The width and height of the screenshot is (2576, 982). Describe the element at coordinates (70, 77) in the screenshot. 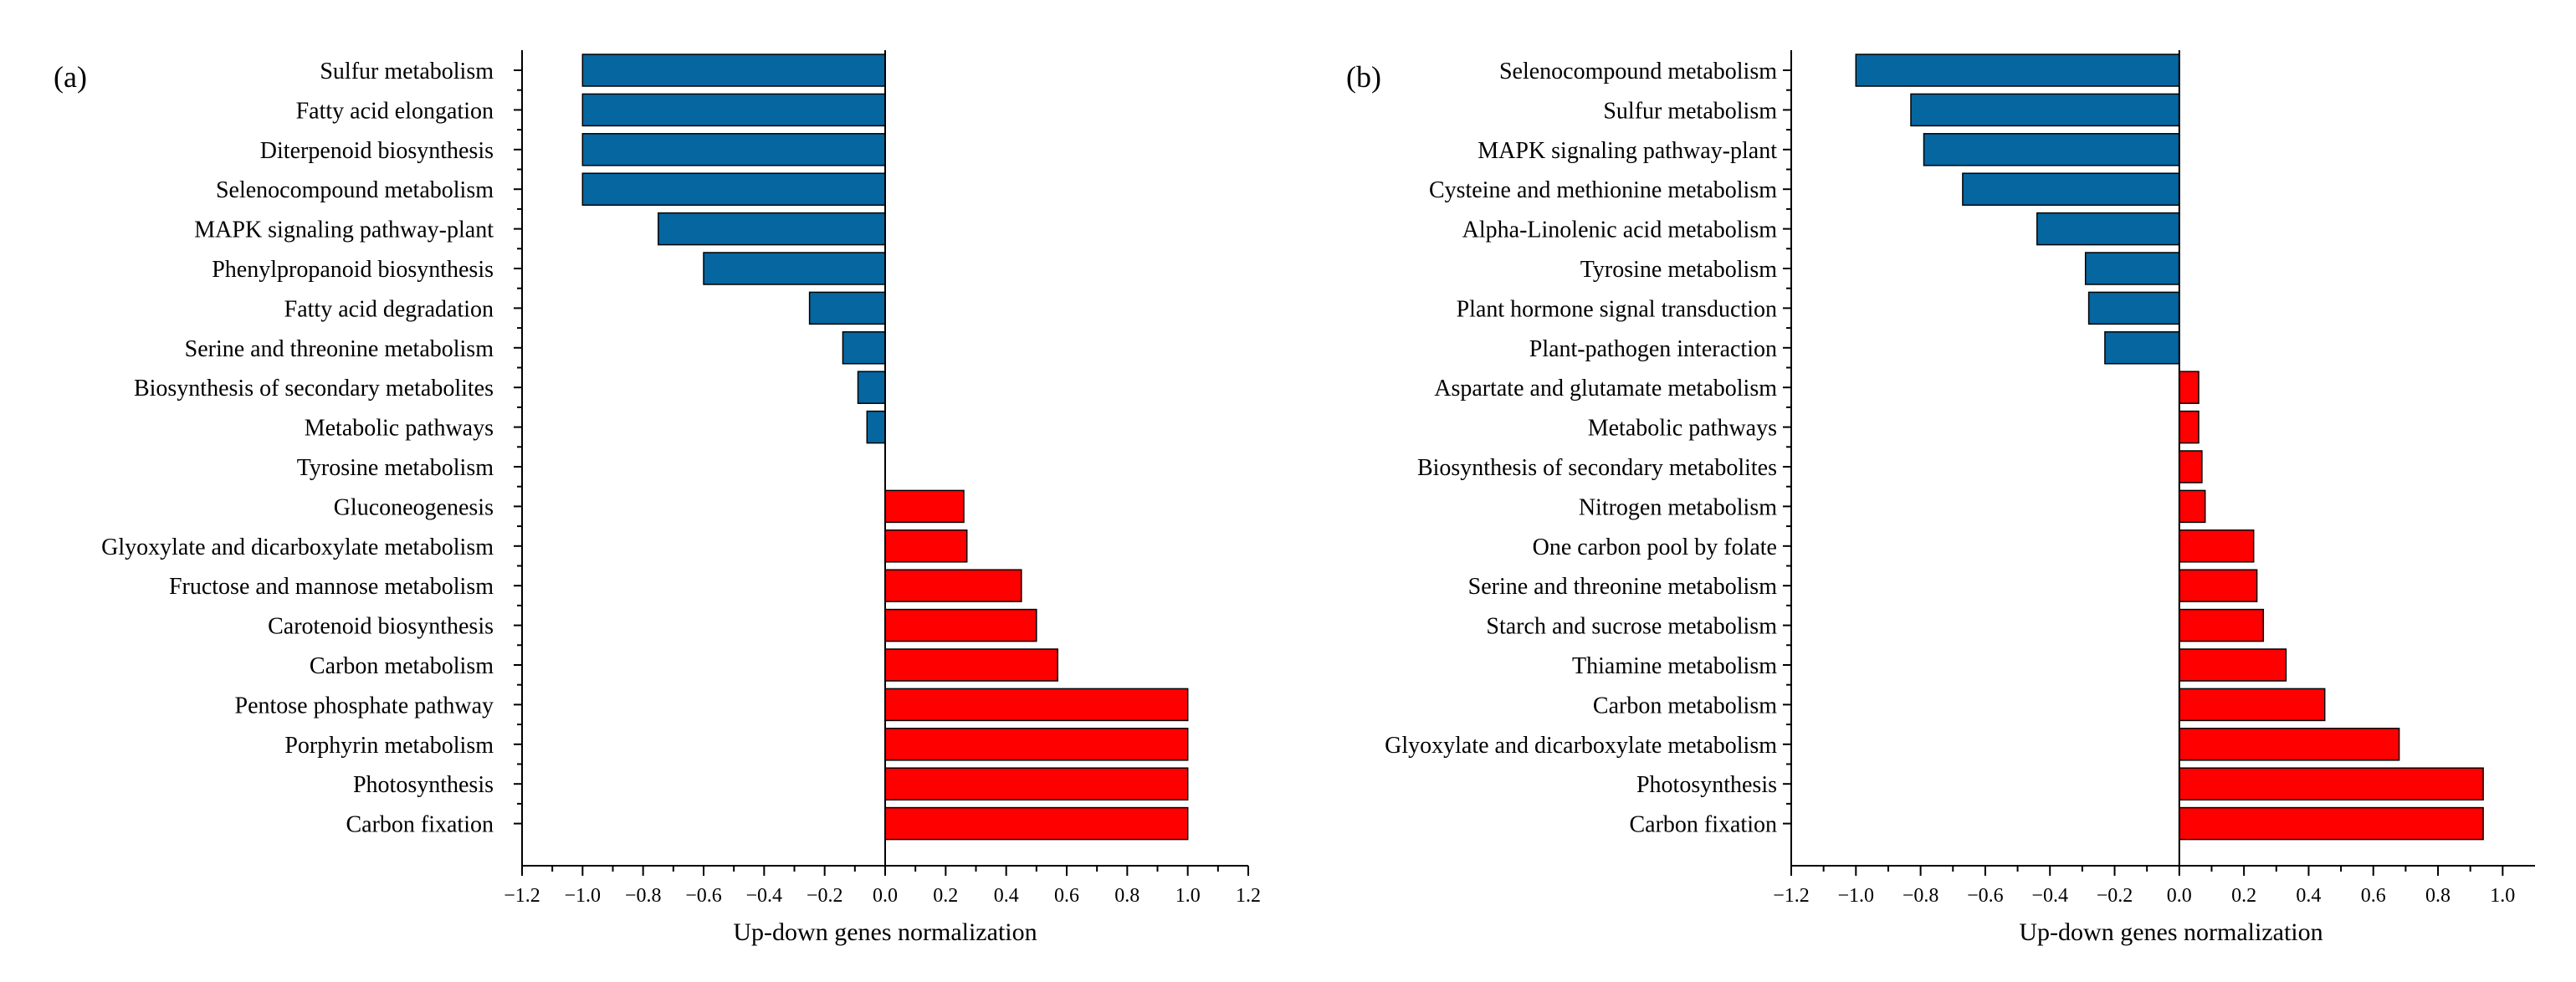

I see `panel-a-label: (a)` at that location.